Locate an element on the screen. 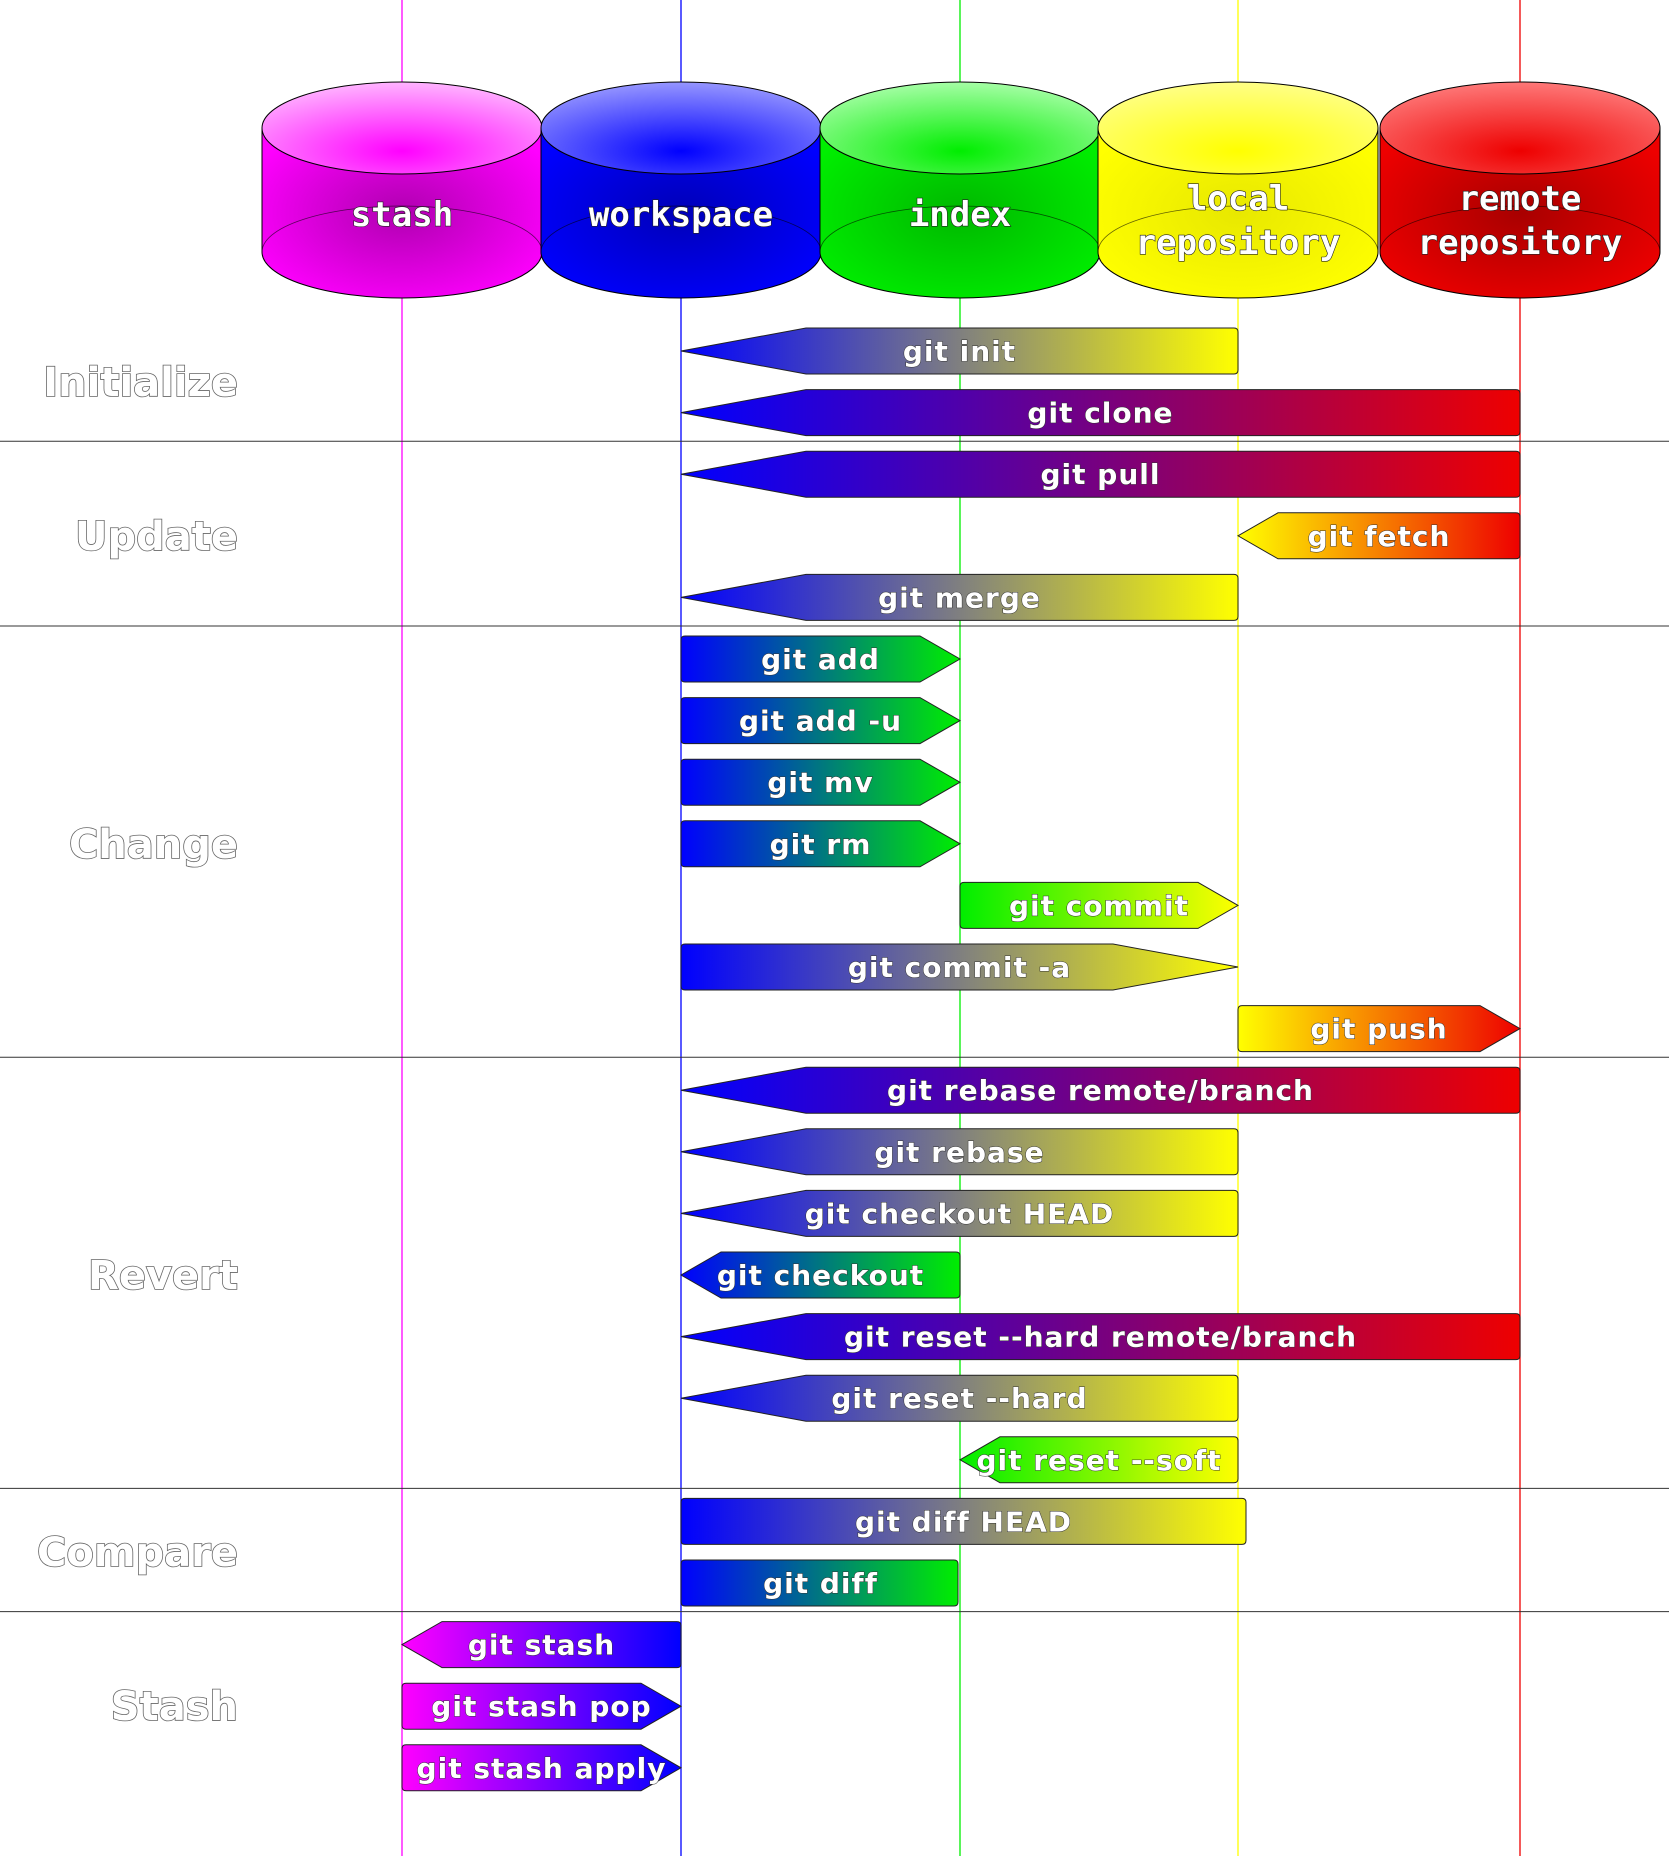 Image resolution: width=1669 pixels, height=1856 pixels. cylinder-inner-rim-stash is located at coordinates (402, 229).